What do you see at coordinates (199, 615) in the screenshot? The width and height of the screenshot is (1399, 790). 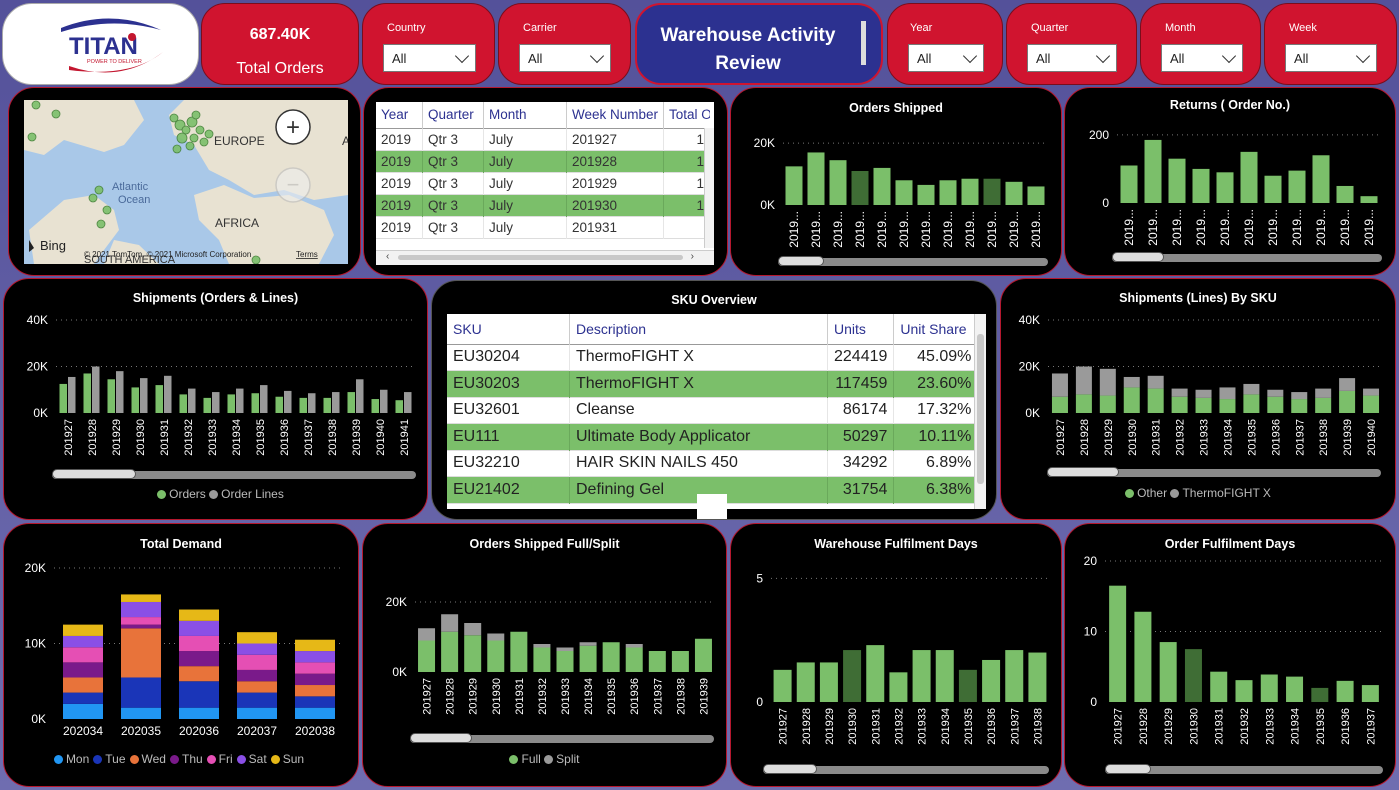 I see `bar-segment-sun` at bounding box center [199, 615].